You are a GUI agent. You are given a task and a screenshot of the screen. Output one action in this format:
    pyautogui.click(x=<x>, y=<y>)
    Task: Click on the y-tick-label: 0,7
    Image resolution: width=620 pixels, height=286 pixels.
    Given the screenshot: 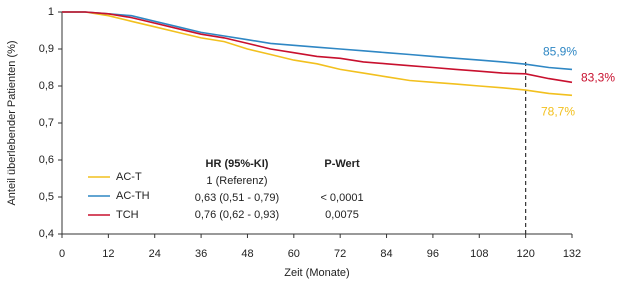 What is the action you would take?
    pyautogui.click(x=46, y=123)
    